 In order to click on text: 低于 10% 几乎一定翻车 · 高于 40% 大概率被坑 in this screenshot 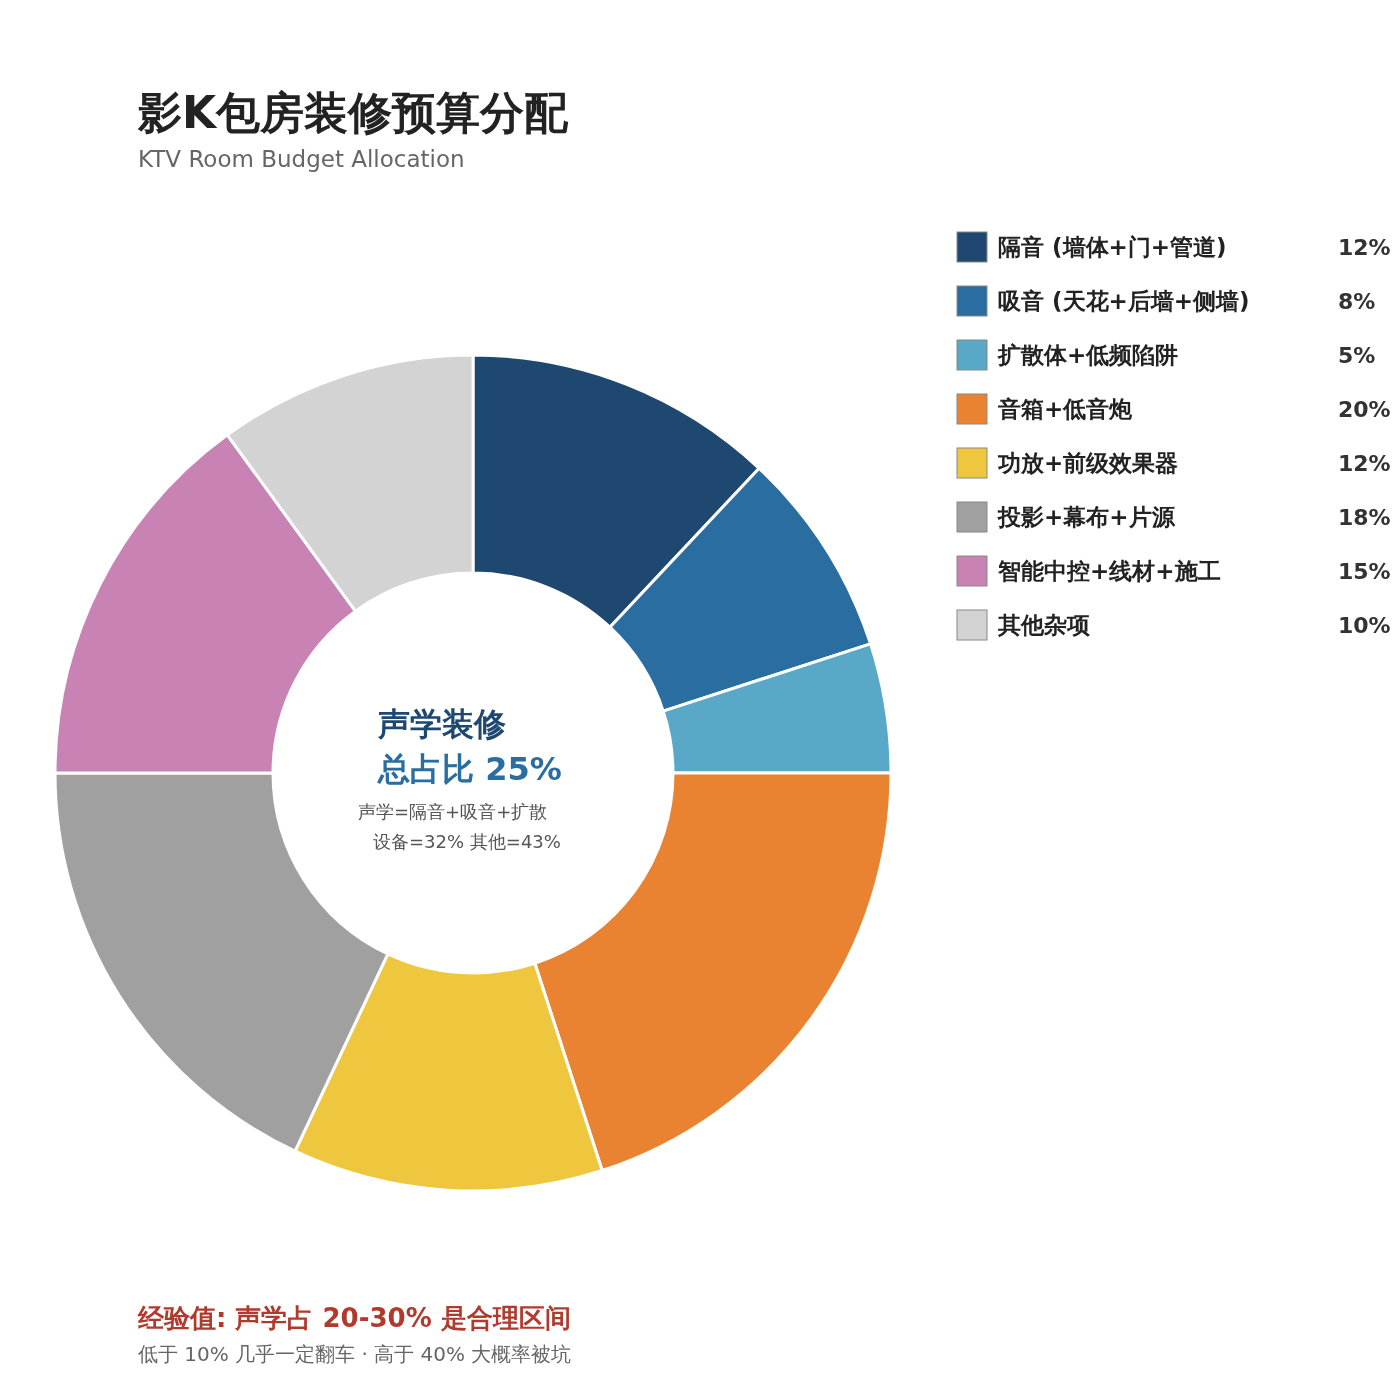, I will do `click(355, 1354)`.